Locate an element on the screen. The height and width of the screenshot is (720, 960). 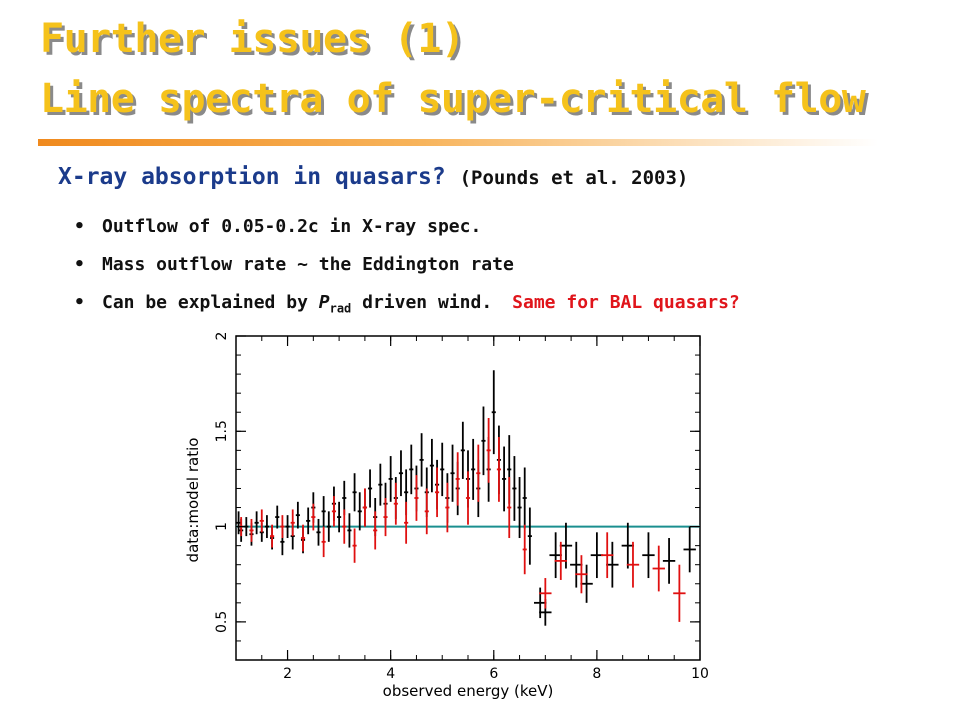
bullet-text: Outflow of 0.05-0.2c in X-ray spec. is located at coordinates (292, 226).